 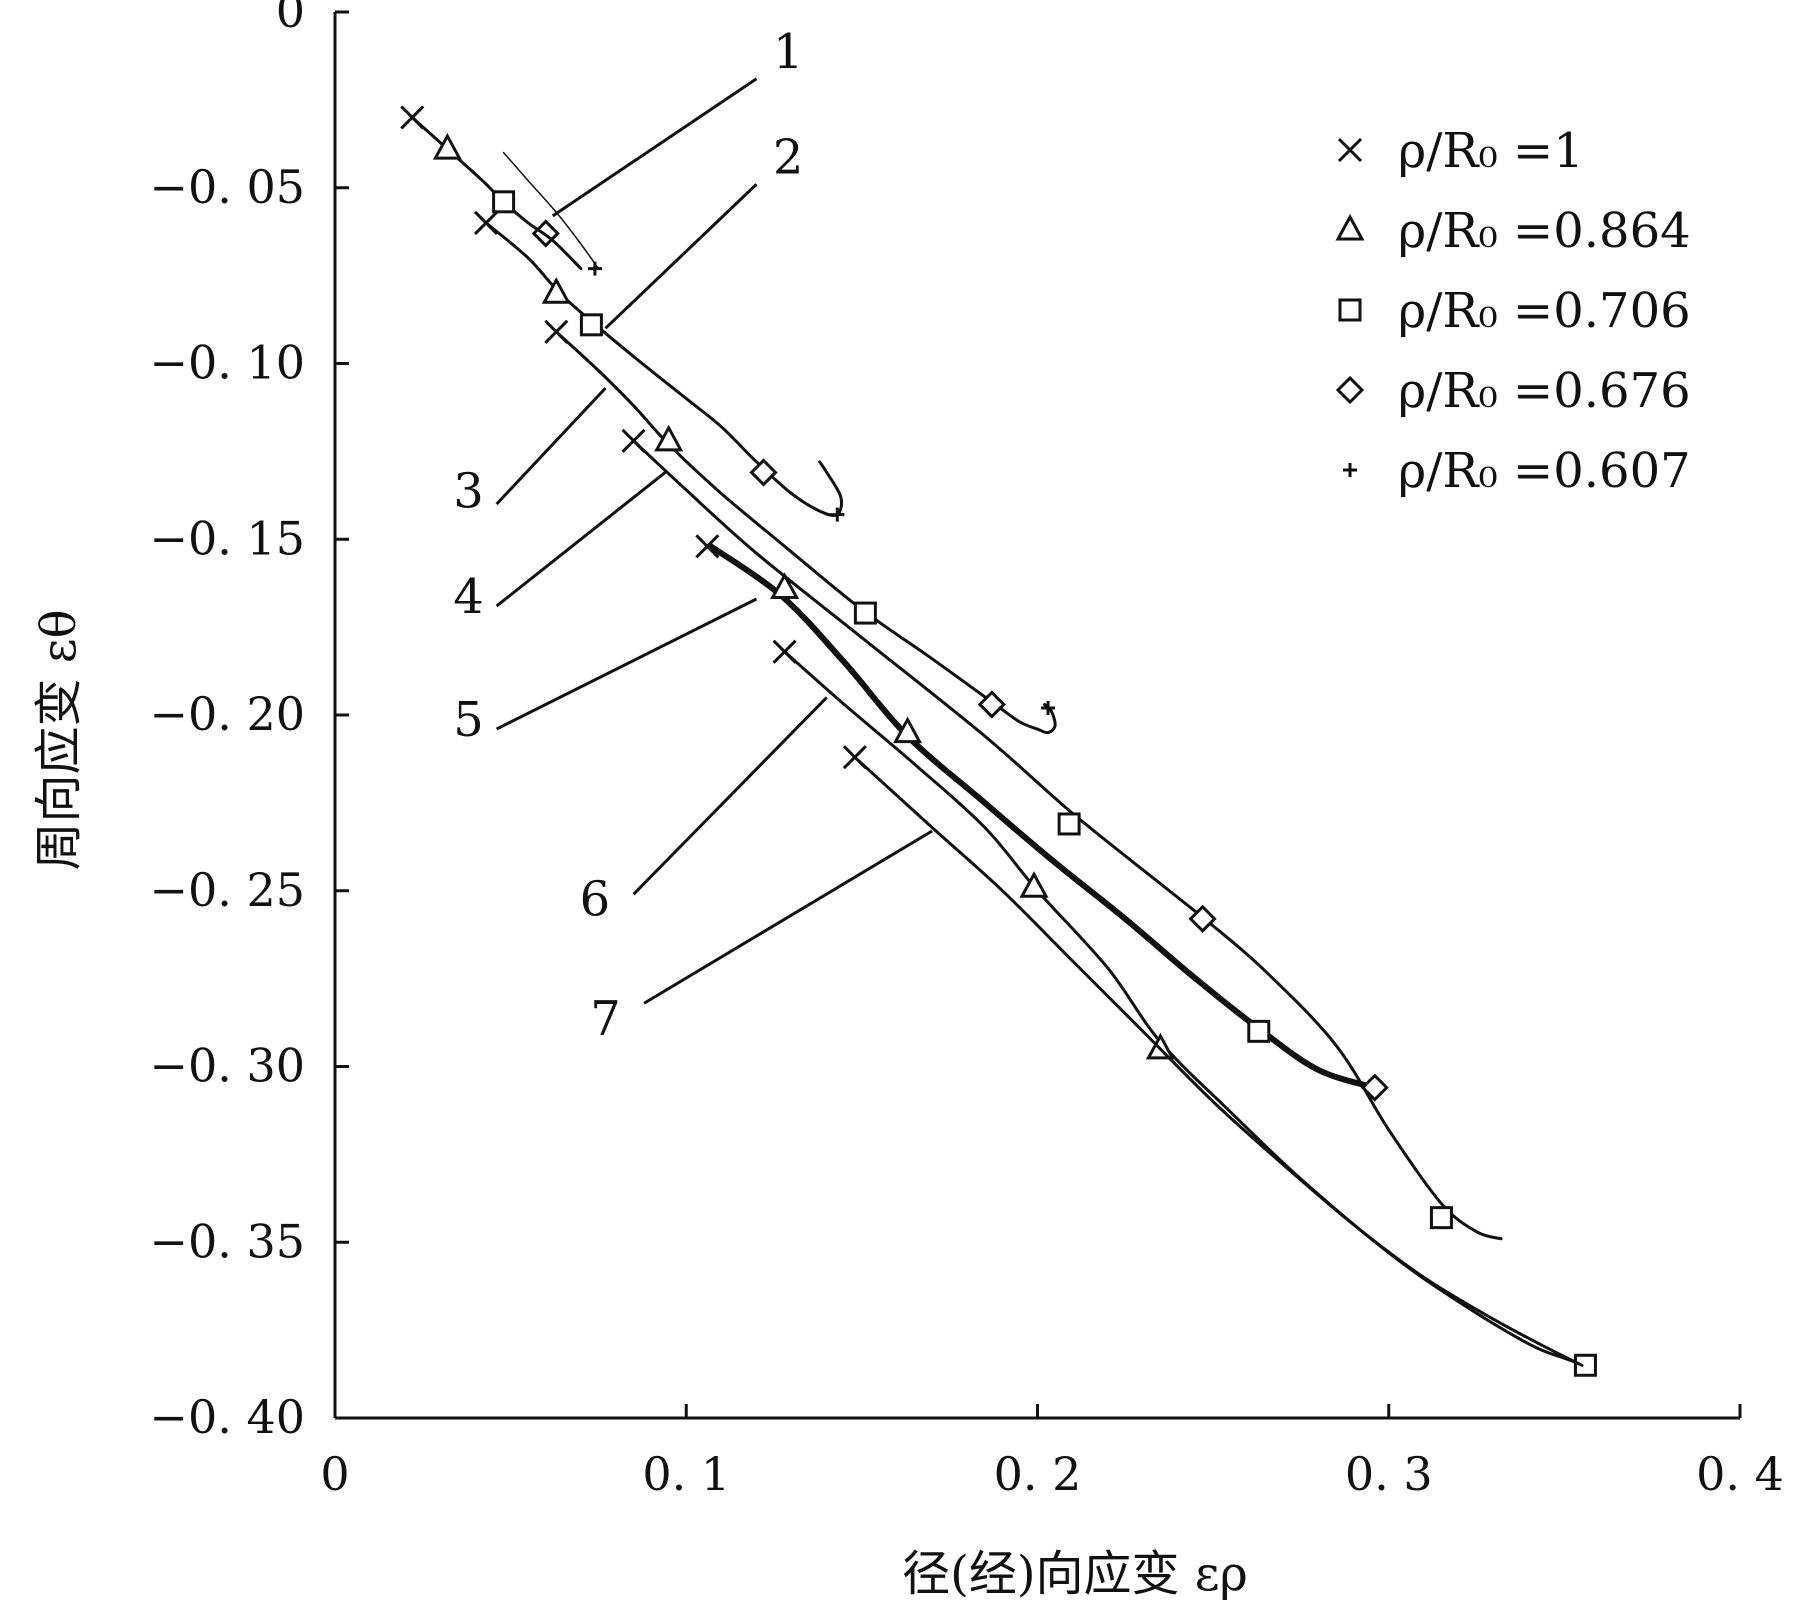 I want to click on legend-marker-square, so click(x=1350, y=310).